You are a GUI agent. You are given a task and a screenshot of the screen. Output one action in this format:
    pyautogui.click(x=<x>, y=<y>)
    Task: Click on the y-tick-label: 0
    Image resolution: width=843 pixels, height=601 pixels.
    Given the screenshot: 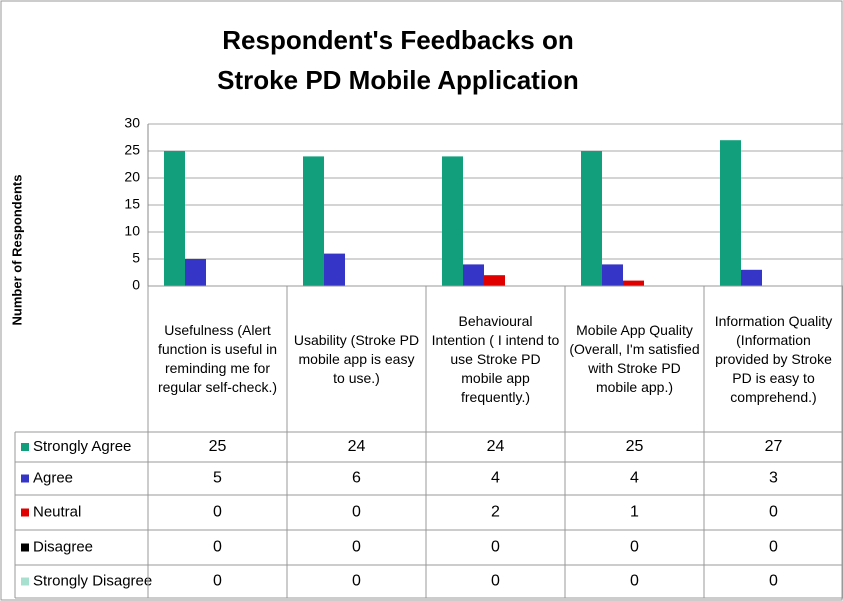 What is the action you would take?
    pyautogui.click(x=136, y=285)
    